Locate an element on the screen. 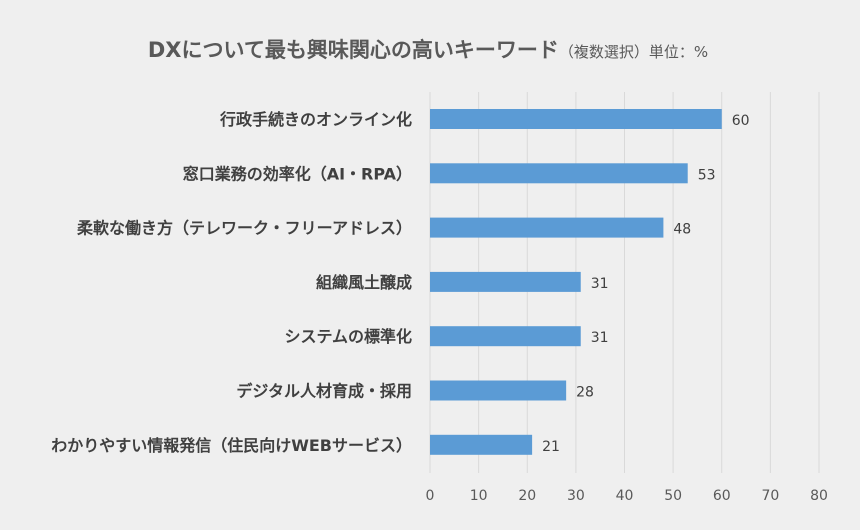 This screenshot has height=530, width=860. x-tick-label: 20 is located at coordinates (527, 496).